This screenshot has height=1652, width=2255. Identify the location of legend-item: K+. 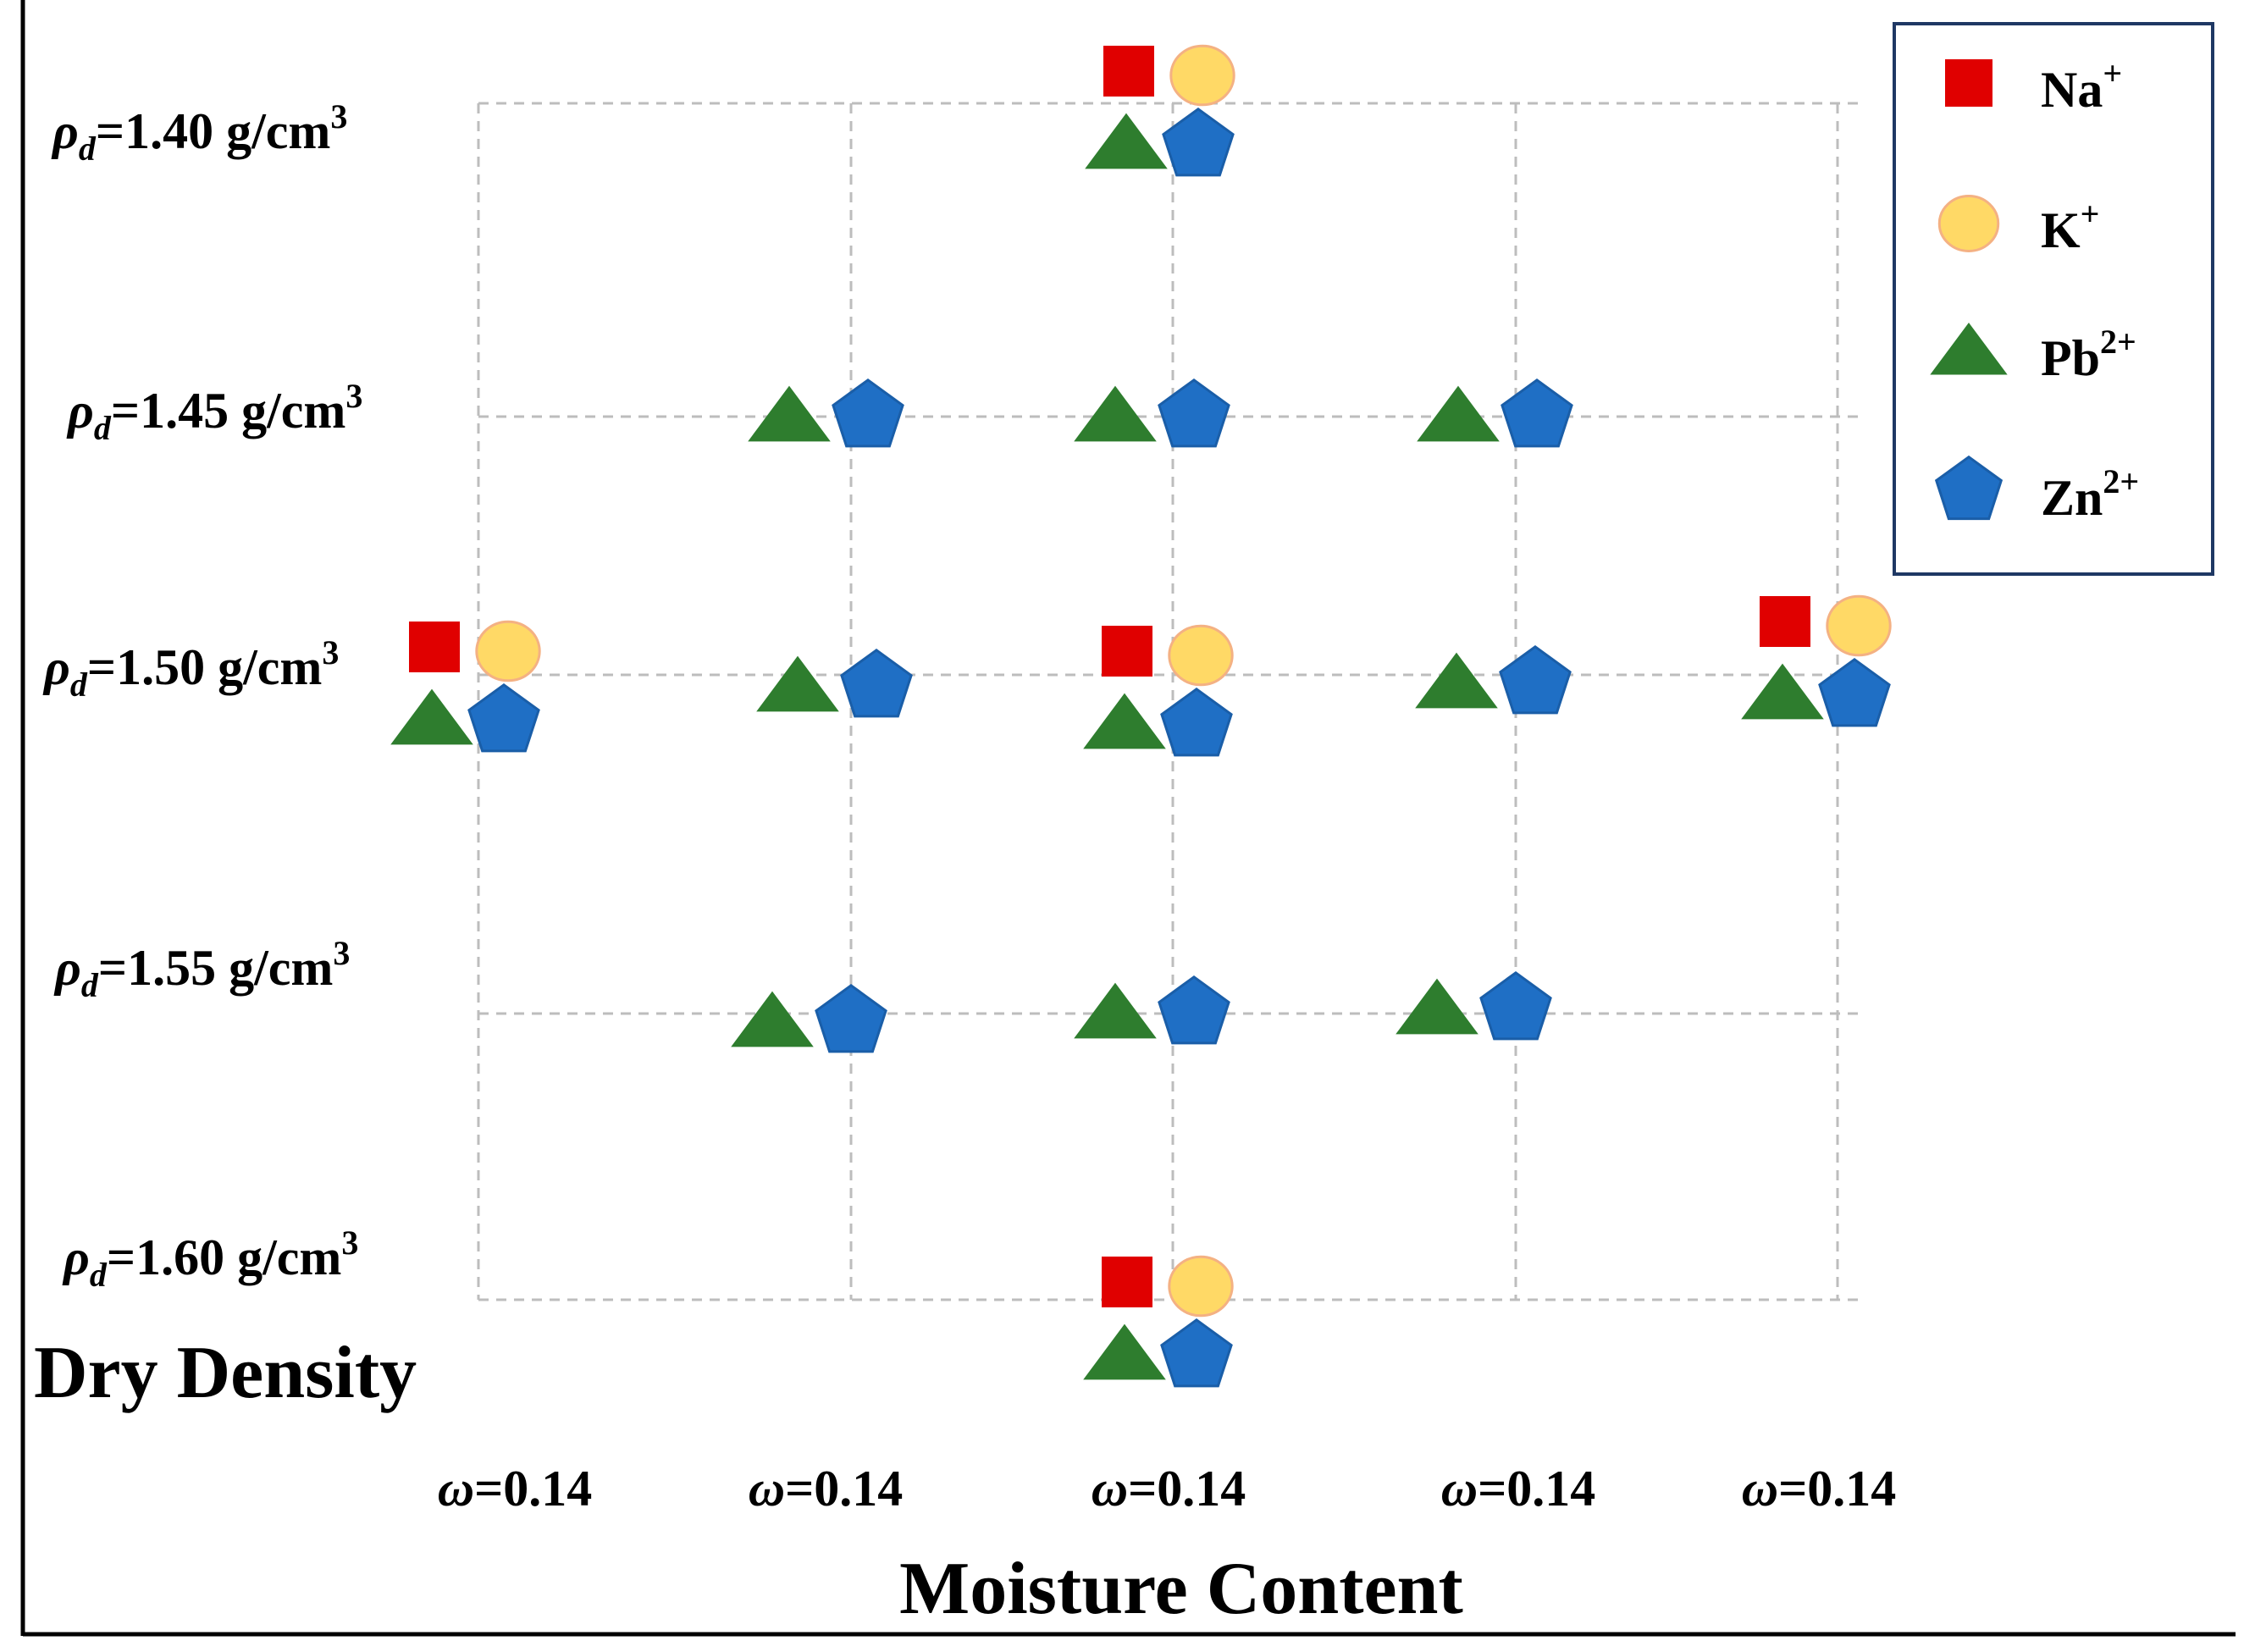
(2018, 226).